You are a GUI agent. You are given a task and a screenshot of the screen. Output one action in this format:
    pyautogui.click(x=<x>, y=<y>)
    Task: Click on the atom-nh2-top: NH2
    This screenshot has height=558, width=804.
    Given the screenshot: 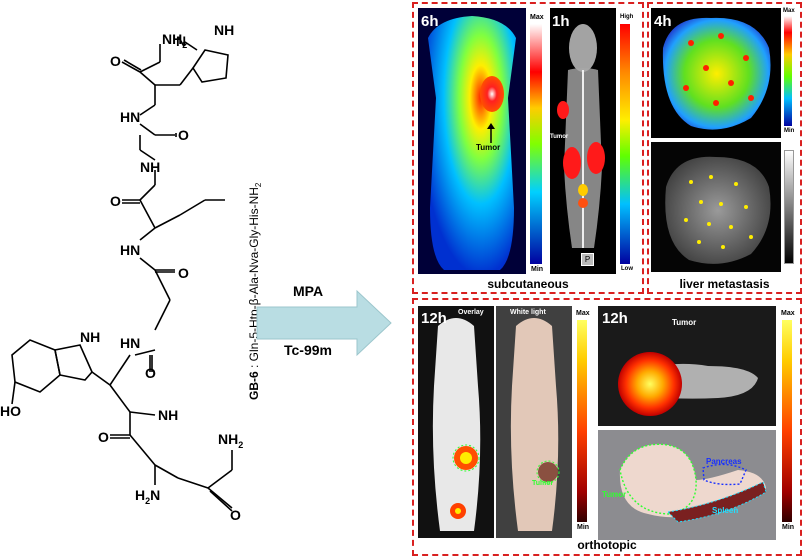 What is the action you would take?
    pyautogui.click(x=174, y=40)
    